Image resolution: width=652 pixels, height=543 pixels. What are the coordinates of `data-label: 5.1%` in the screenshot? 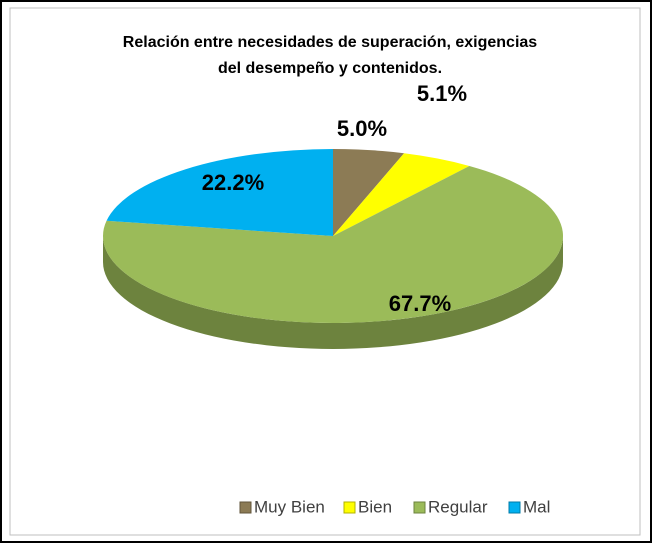 It's located at (442, 93).